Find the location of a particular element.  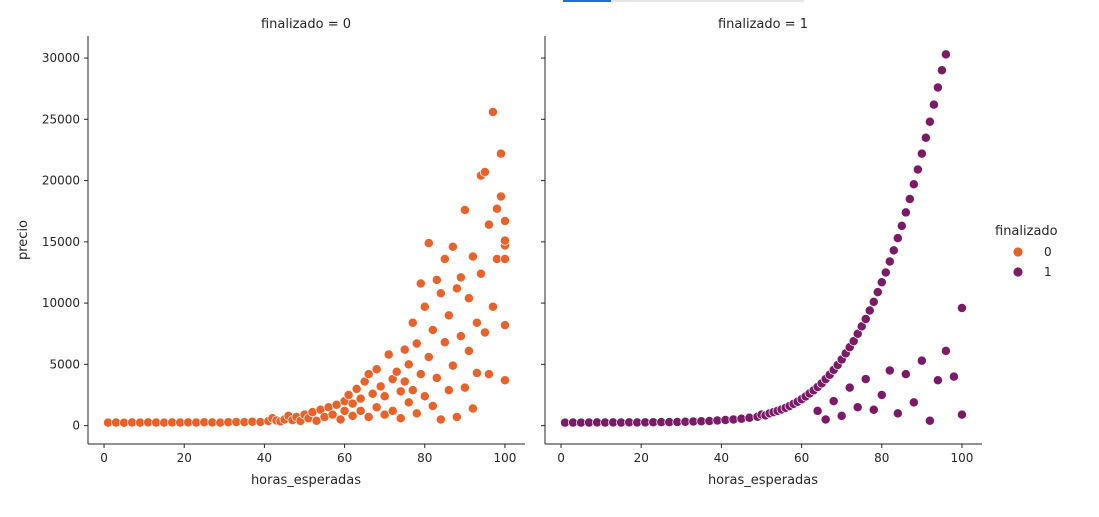

top-progress-bar is located at coordinates (683, 1).